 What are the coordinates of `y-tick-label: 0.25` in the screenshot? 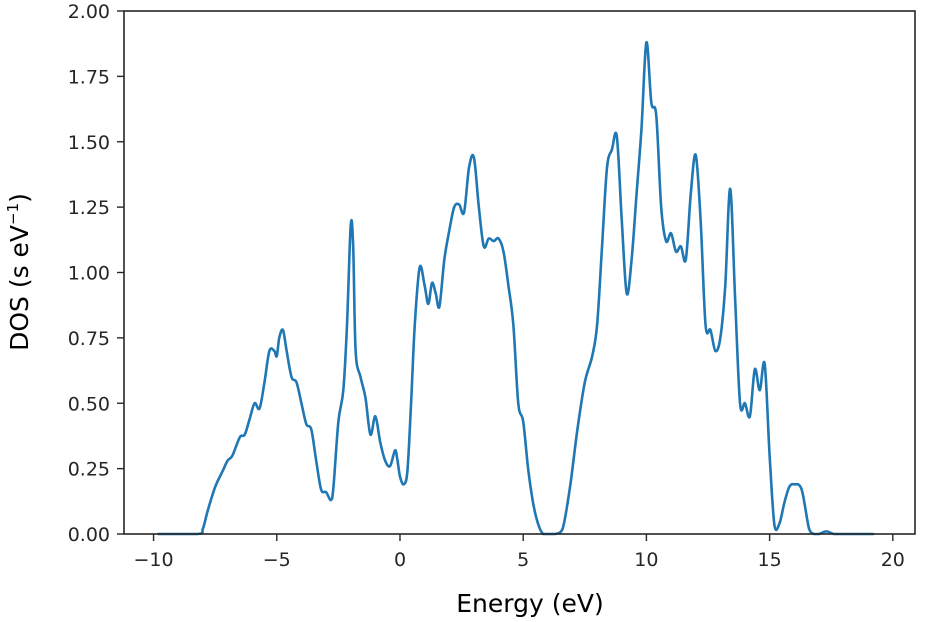 It's located at (89, 470).